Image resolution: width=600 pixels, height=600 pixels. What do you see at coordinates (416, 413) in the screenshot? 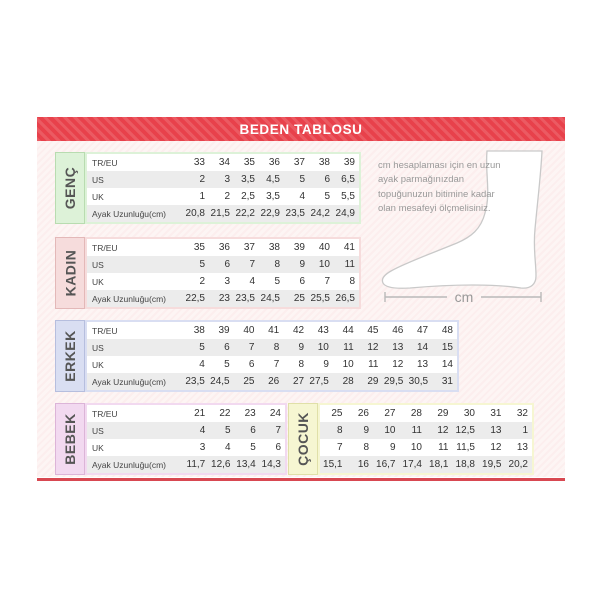
I see `size-cell: 28` at bounding box center [416, 413].